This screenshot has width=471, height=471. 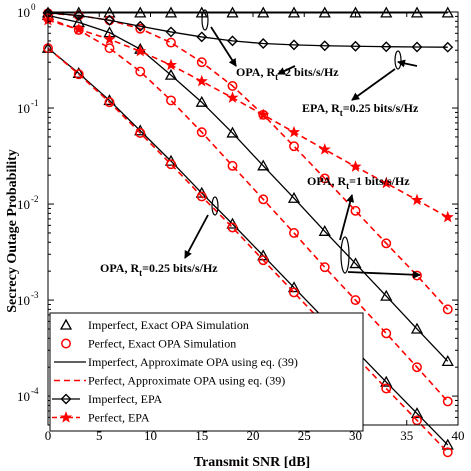 I want to click on y-tick-exponent: -3, so click(x=35, y=295).